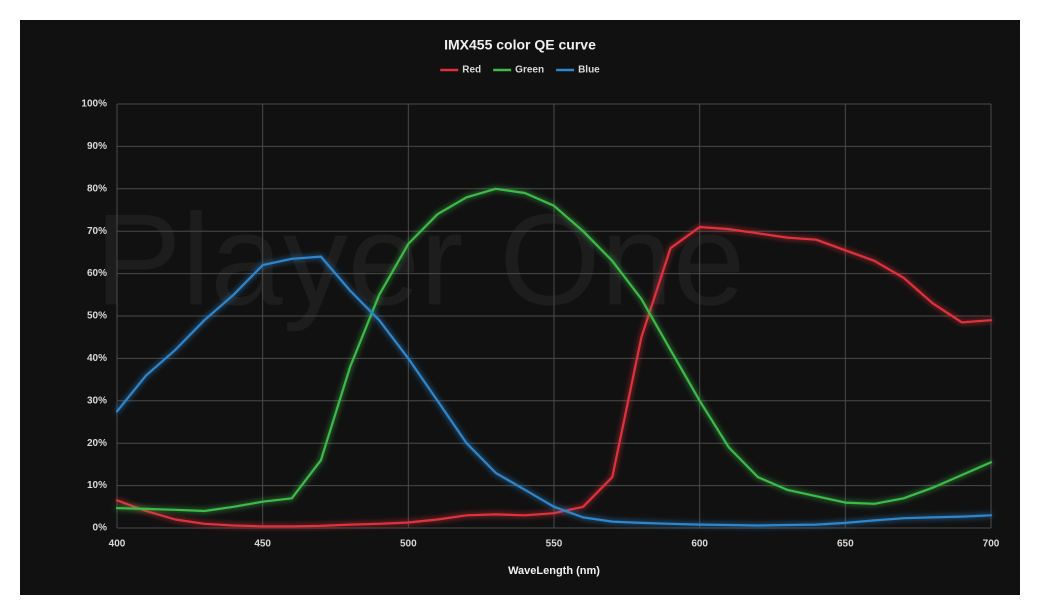 The width and height of the screenshot is (1040, 615). I want to click on x-tick-label: 450, so click(262, 544).